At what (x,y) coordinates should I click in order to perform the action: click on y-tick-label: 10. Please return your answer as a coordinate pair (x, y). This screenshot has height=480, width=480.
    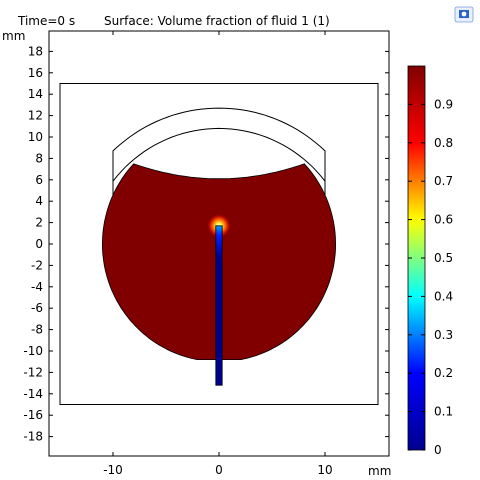
    Looking at the image, I should click on (35, 137).